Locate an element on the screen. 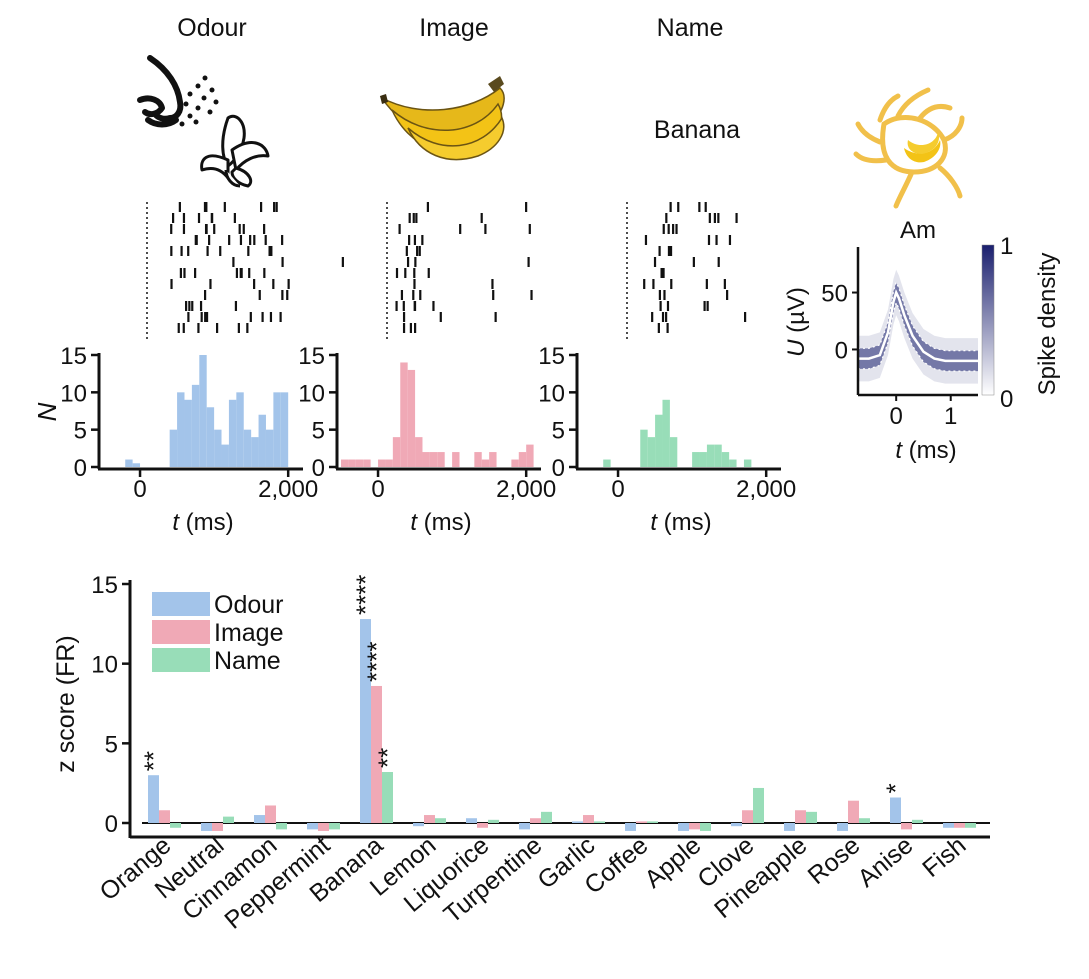 The height and width of the screenshot is (979, 1089). odour-title: Odour is located at coordinates (211, 28).